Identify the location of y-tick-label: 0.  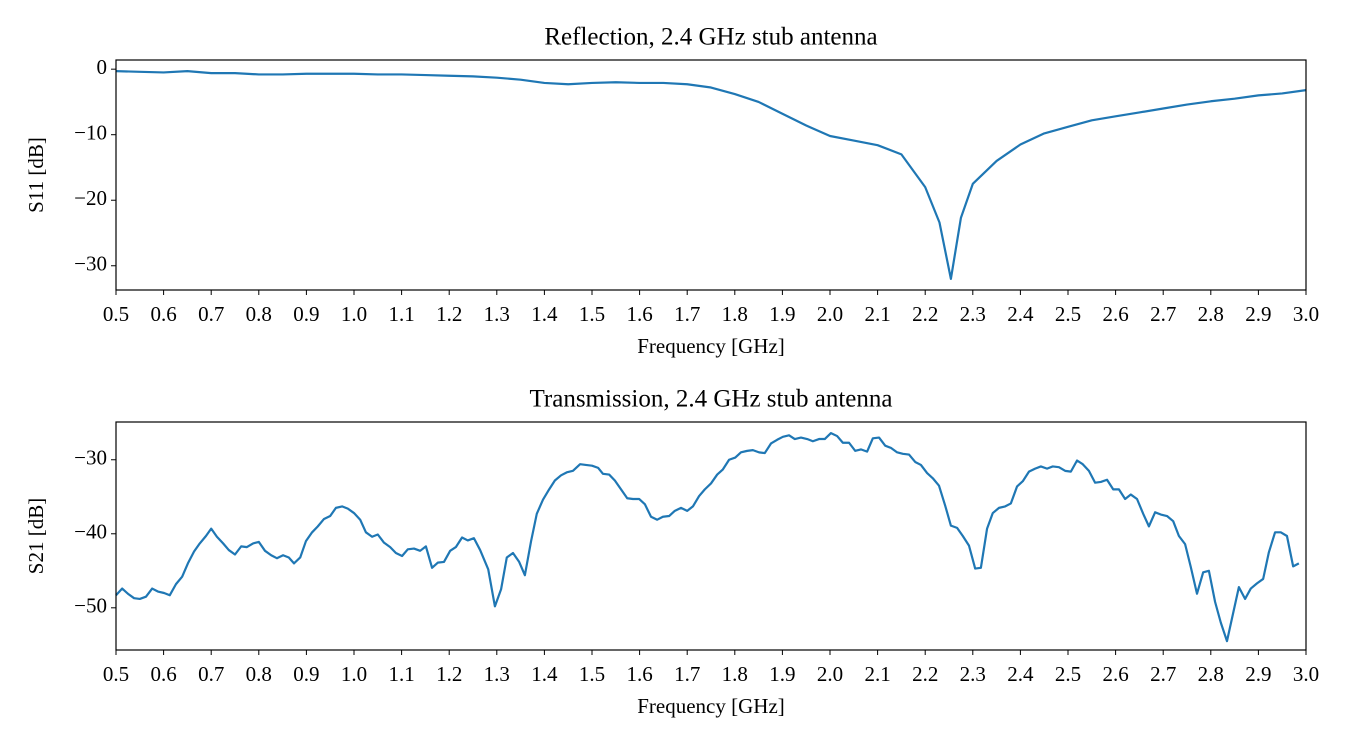
(102, 67).